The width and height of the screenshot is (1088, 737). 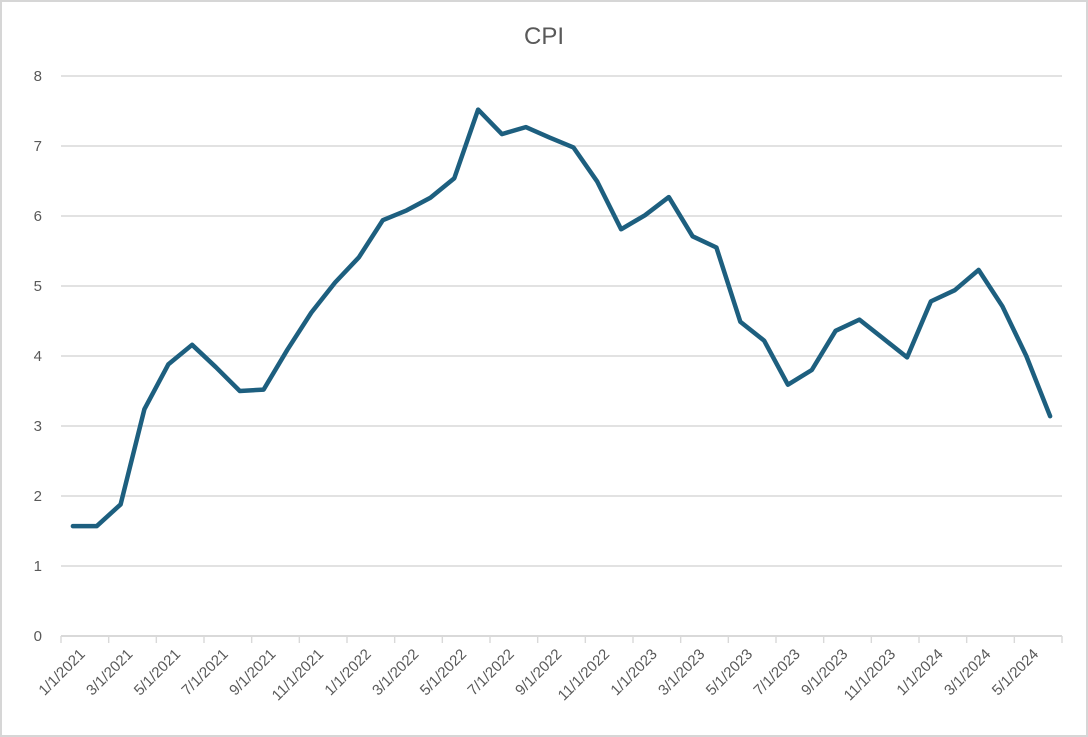 I want to click on y-axis-tick-label: 8, so click(x=38, y=76).